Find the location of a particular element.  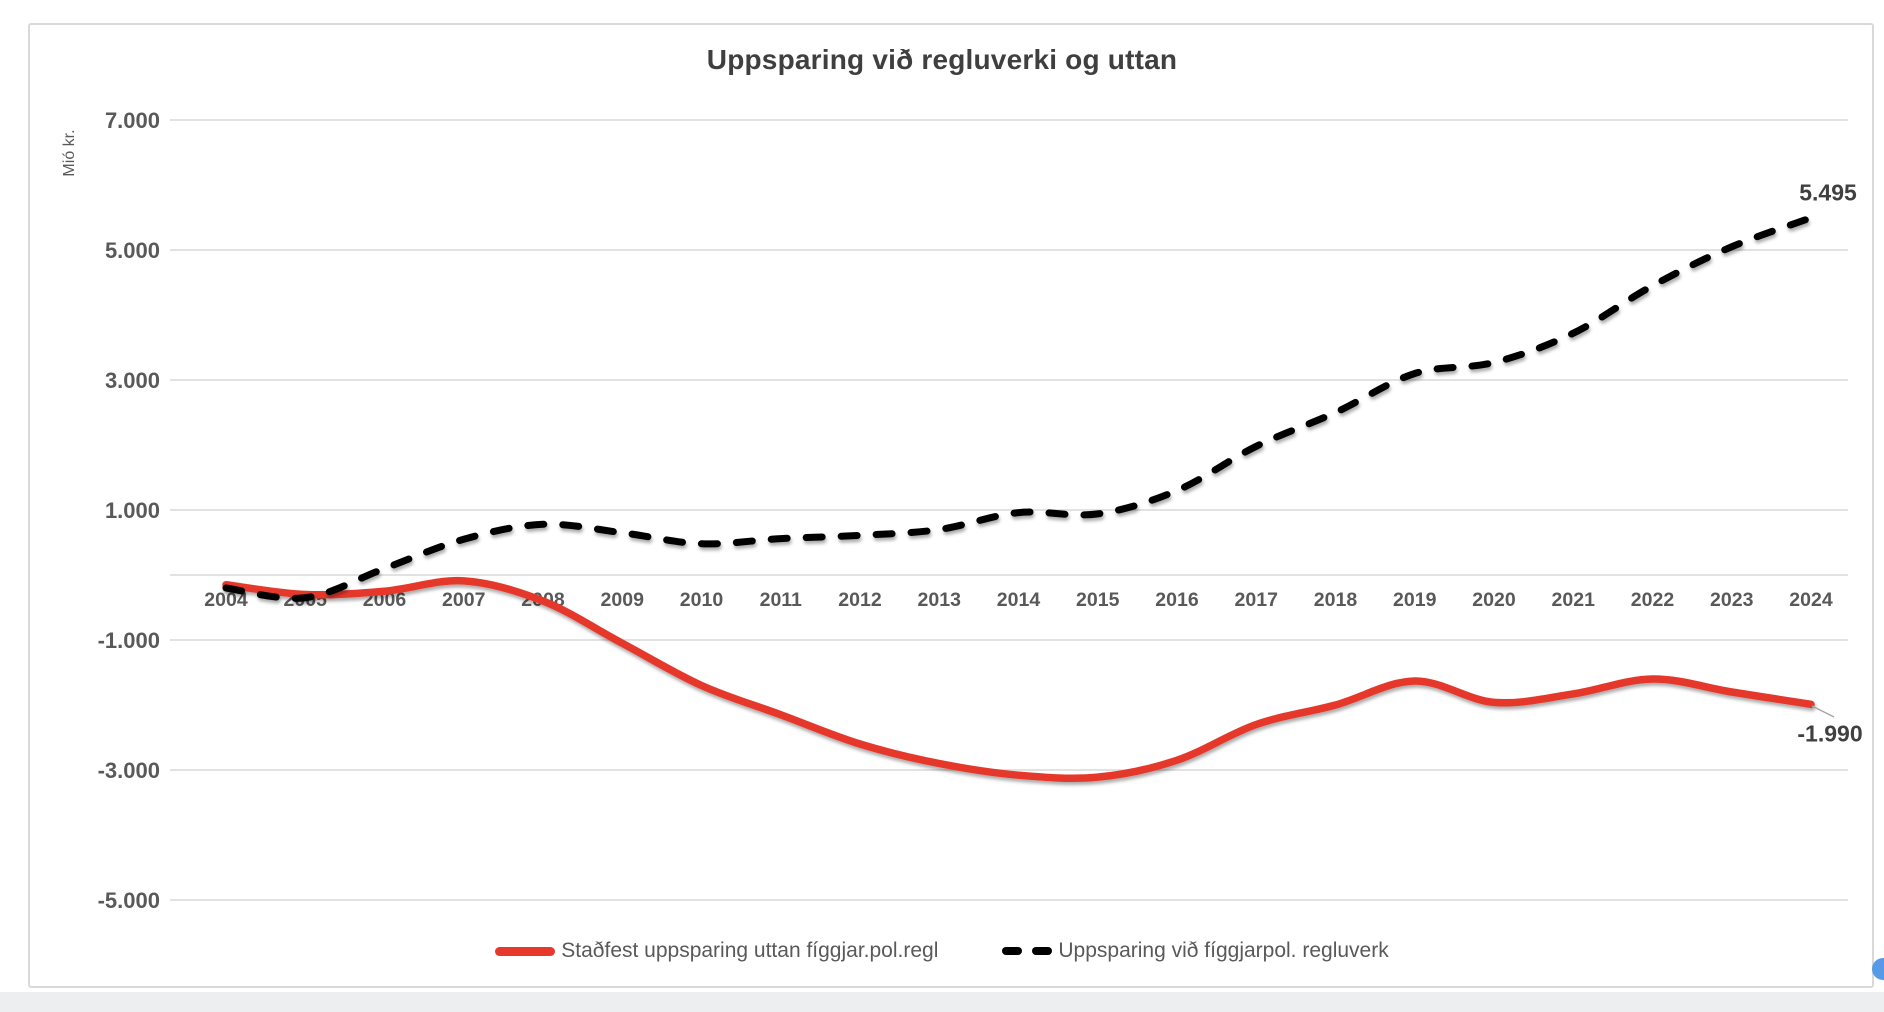

chart-title: Uppsparing við regluverki og uttan is located at coordinates (942, 59).